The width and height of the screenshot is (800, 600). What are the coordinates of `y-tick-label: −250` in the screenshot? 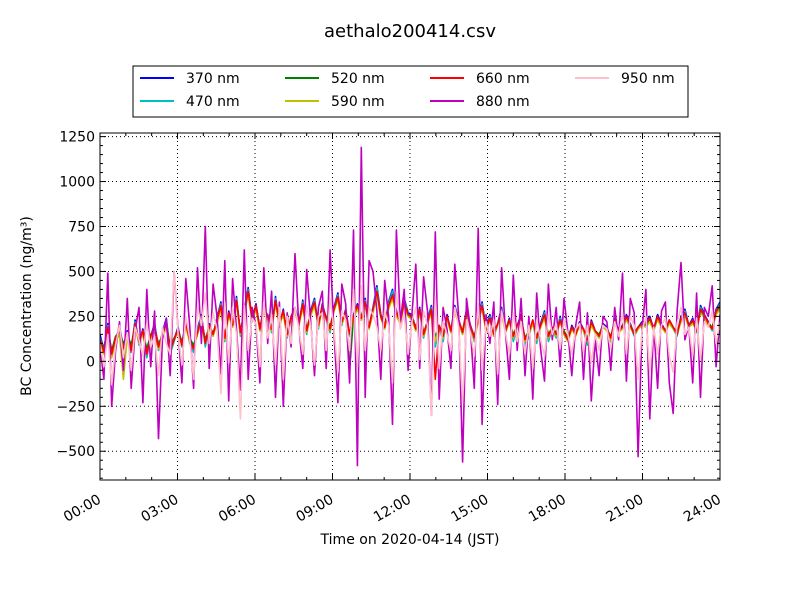 It's located at (76, 407).